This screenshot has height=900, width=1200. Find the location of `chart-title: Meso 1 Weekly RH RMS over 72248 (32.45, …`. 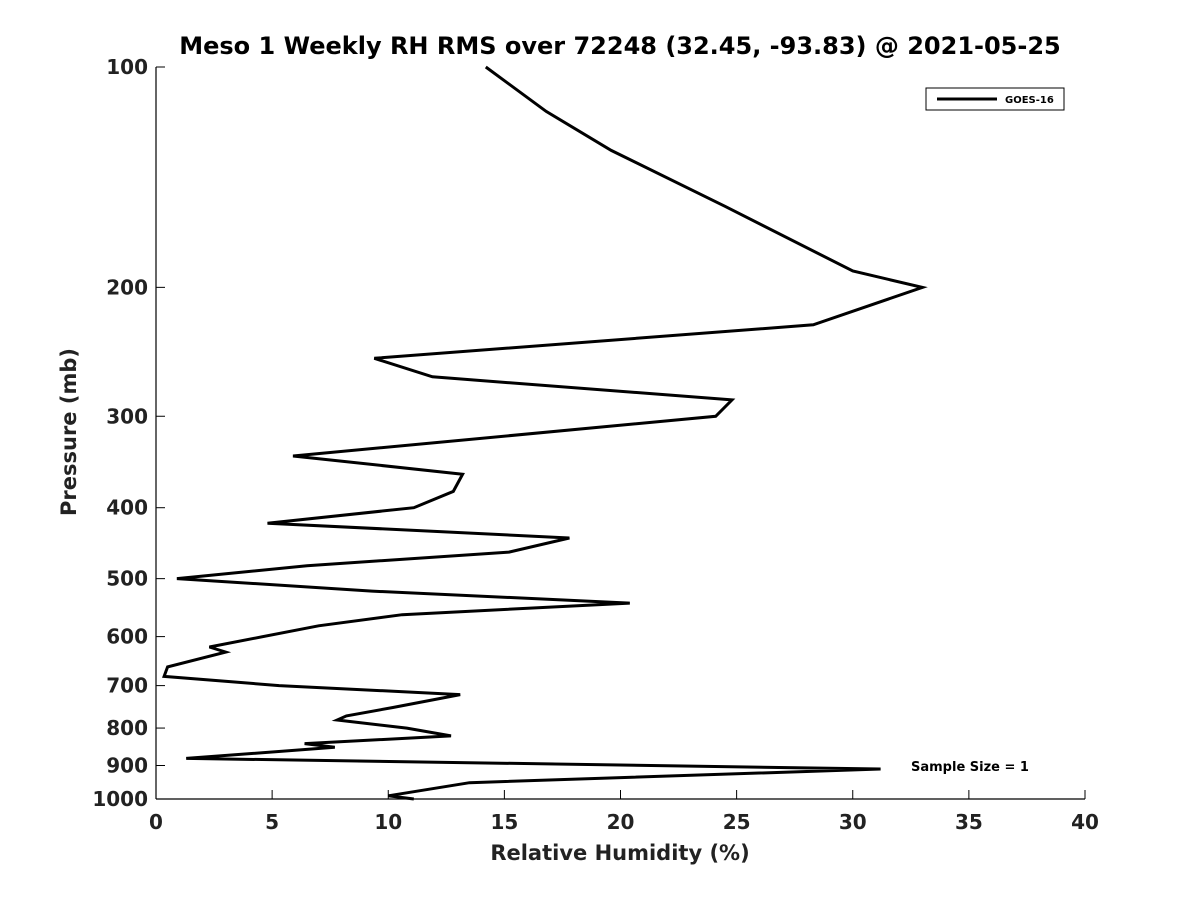

chart-title: Meso 1 Weekly RH RMS over 72248 (32.45, … is located at coordinates (620, 46).